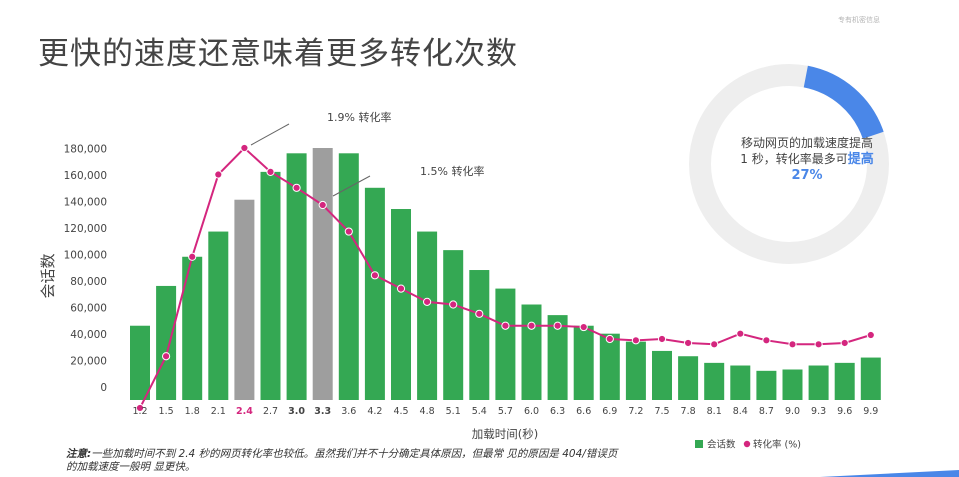 This screenshot has height=477, width=959. What do you see at coordinates (166, 342) in the screenshot?
I see `bar-1.5` at bounding box center [166, 342].